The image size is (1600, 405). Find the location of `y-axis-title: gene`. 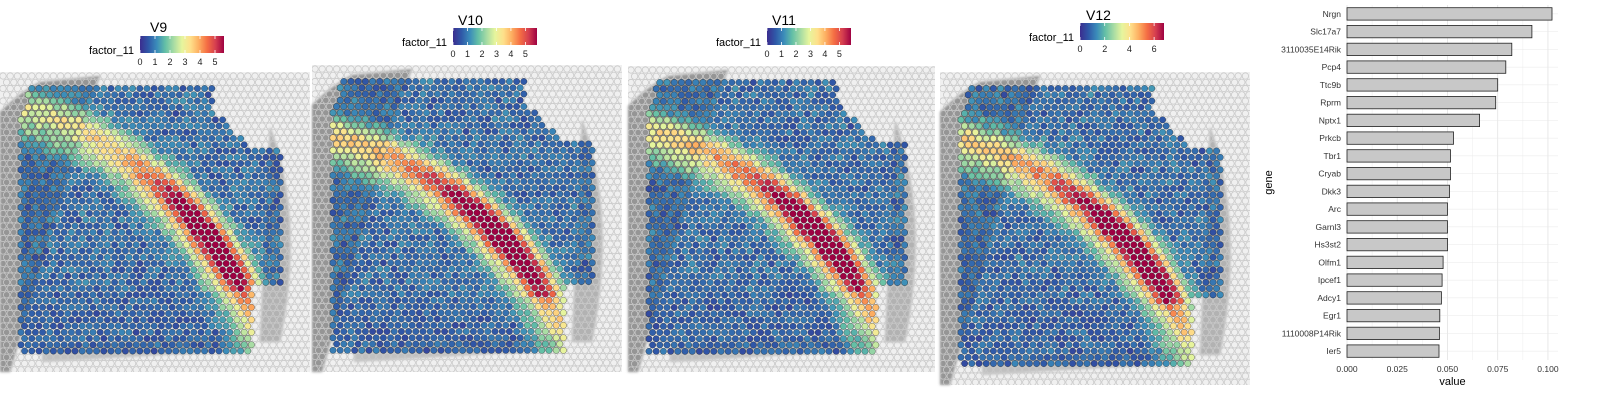

y-axis-title: gene is located at coordinates (1269, 182).